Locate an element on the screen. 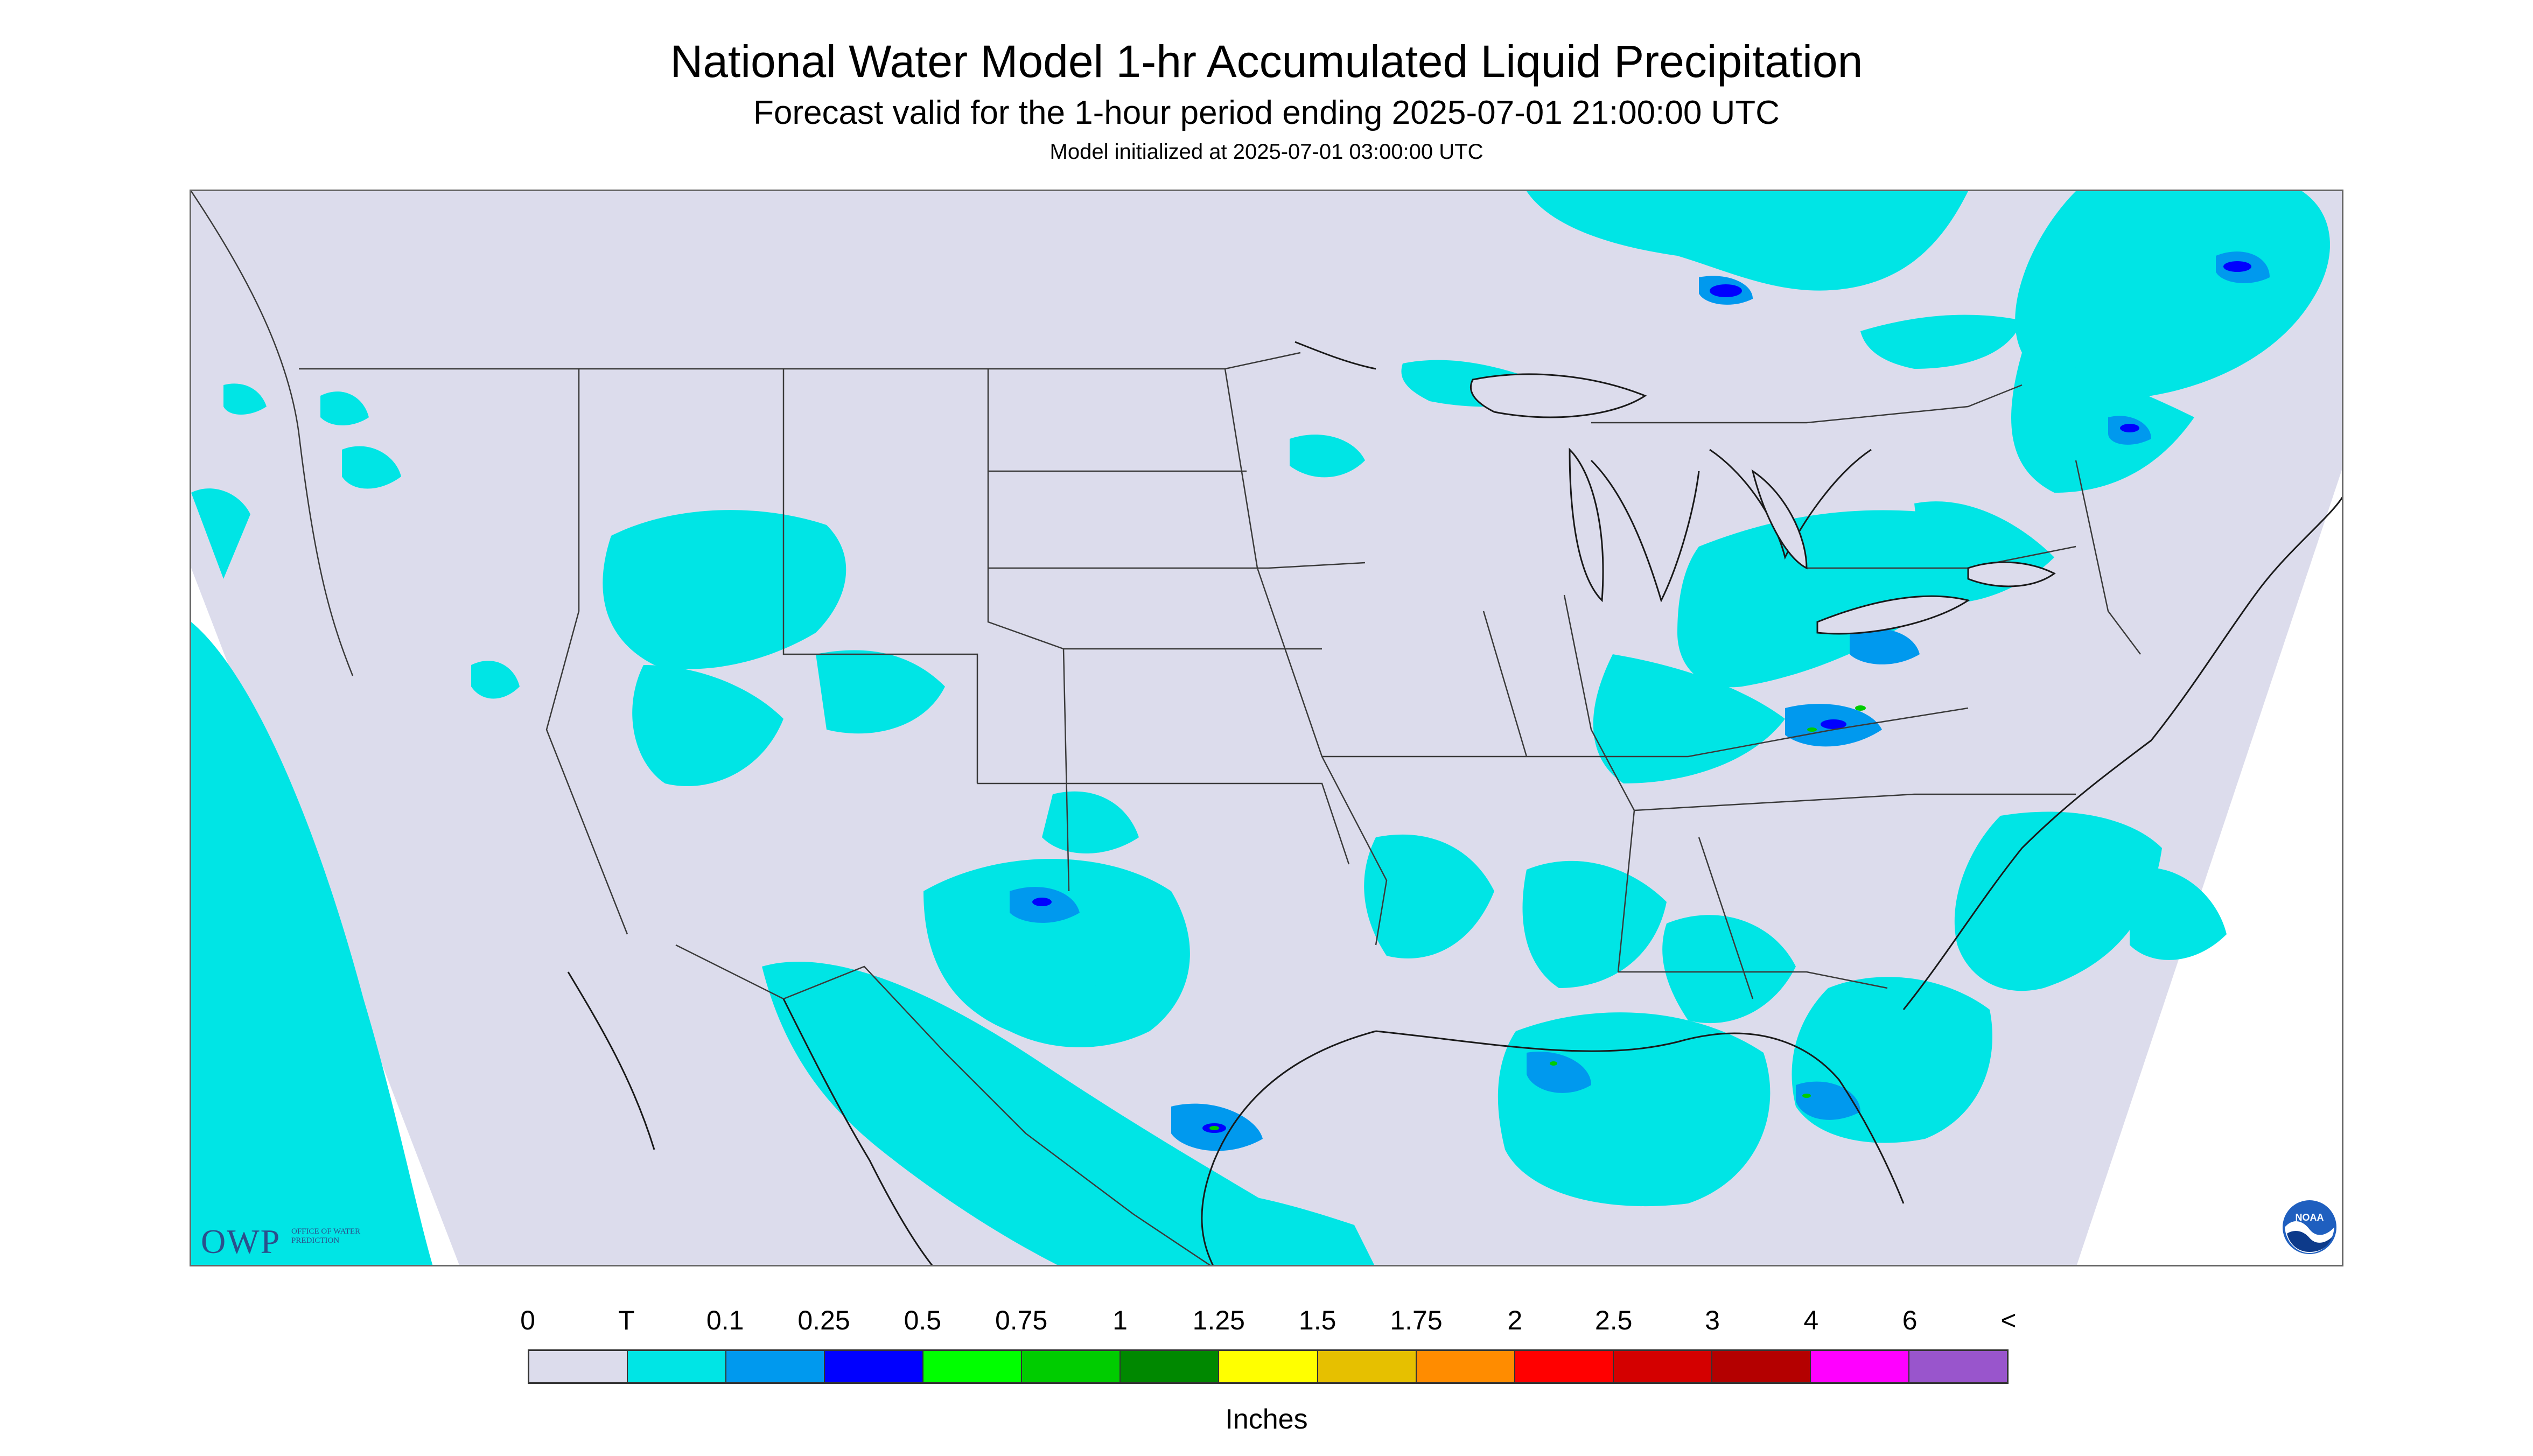  legend-tick-label: 0.25 is located at coordinates (824, 1320).